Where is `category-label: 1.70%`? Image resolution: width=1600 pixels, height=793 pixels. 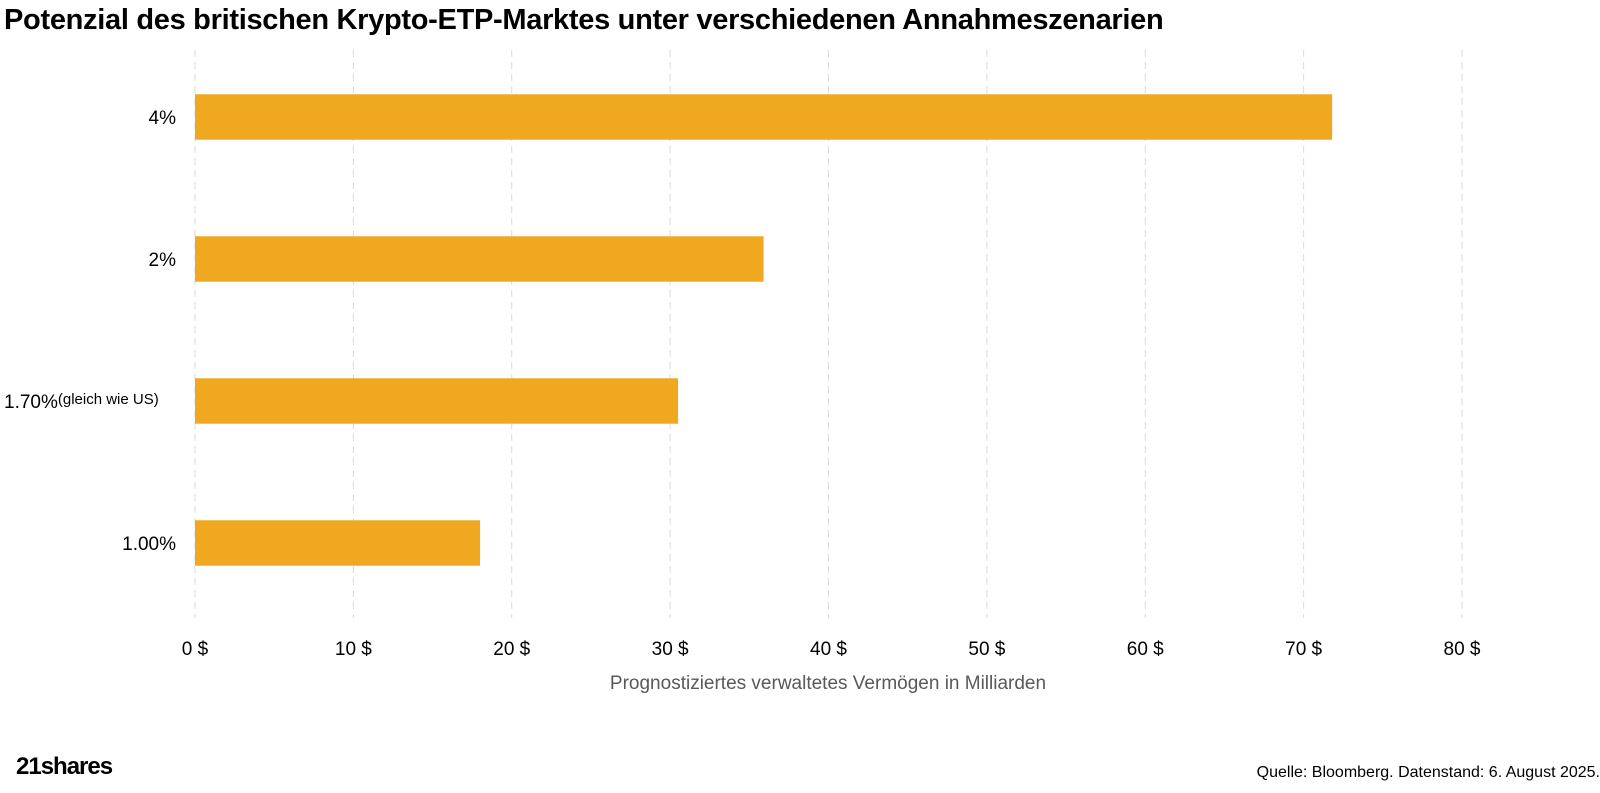 category-label: 1.70% is located at coordinates (31, 402).